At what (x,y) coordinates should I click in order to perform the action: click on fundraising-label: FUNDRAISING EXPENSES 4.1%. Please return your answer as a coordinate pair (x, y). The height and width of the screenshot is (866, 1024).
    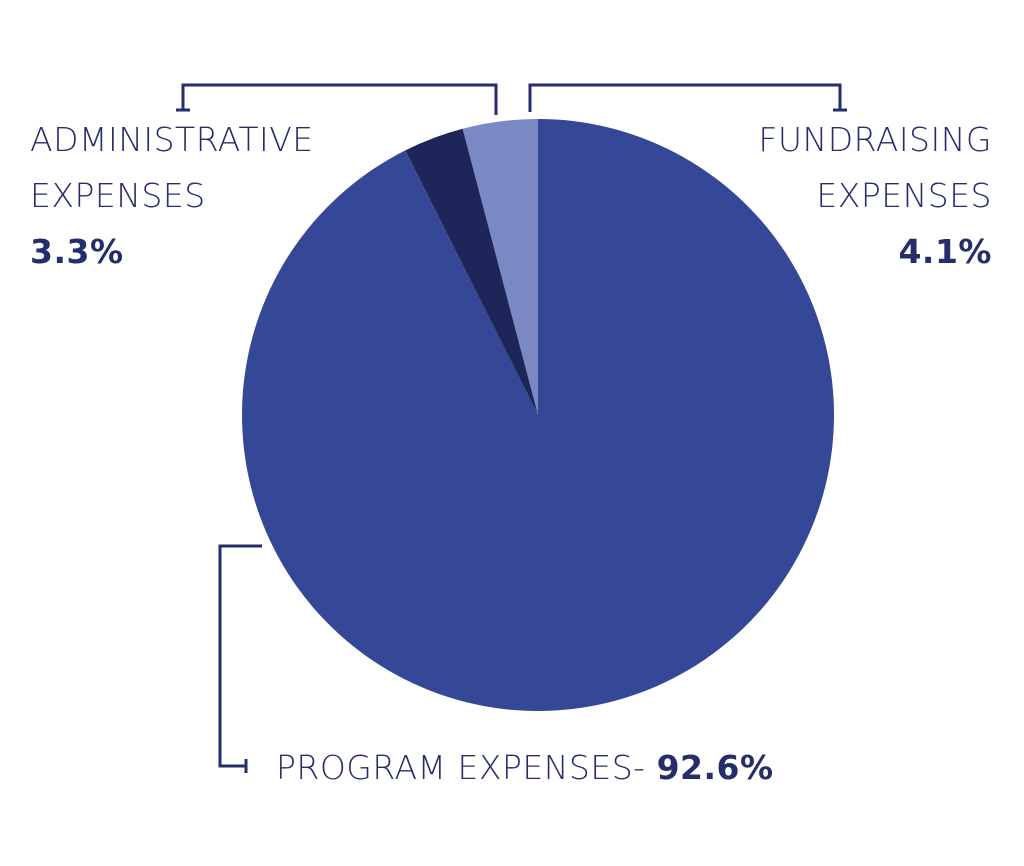
    Looking at the image, I should click on (875, 196).